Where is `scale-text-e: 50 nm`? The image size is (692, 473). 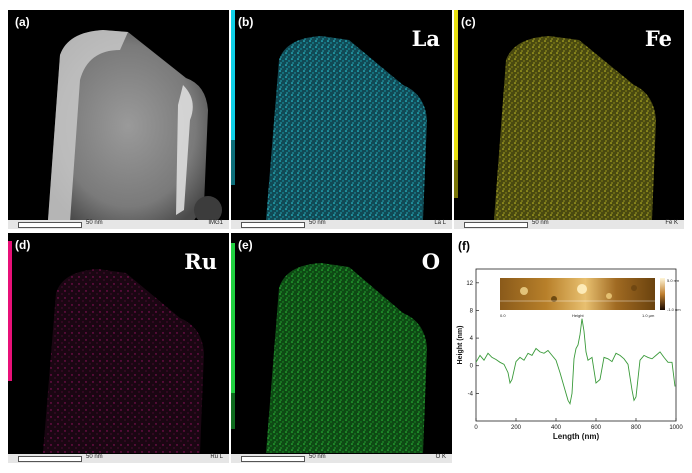 scale-text-e: 50 nm is located at coordinates (317, 457).